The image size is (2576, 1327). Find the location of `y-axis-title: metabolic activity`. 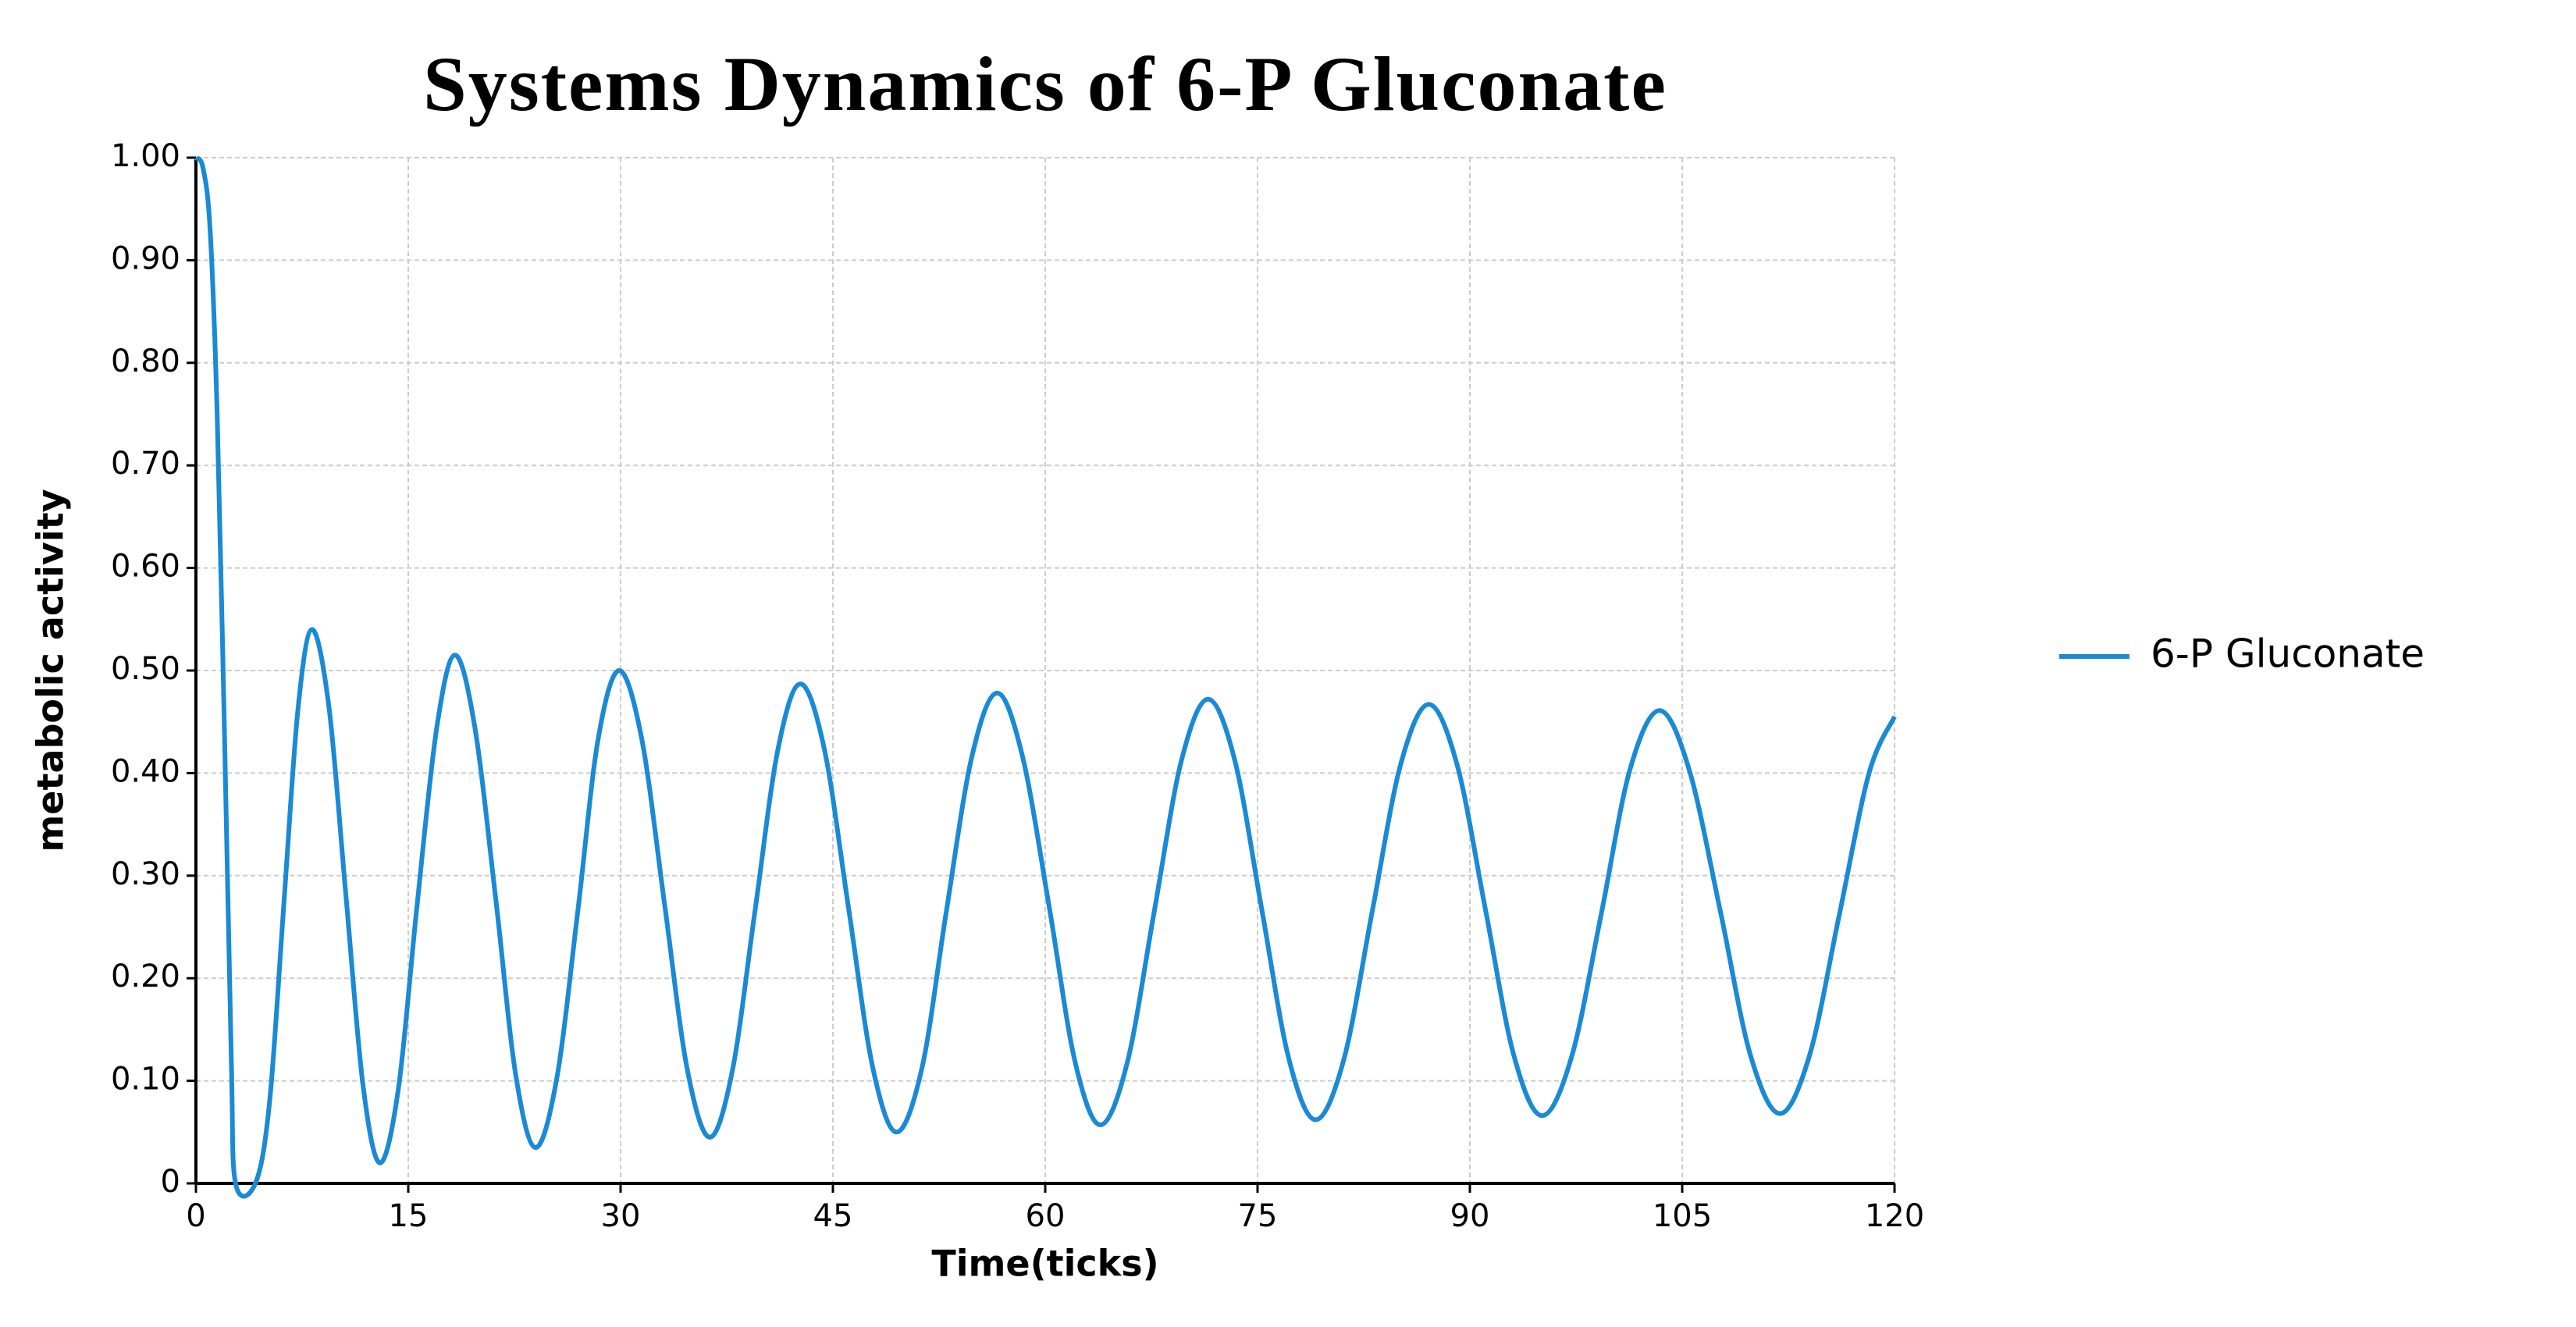

y-axis-title: metabolic activity is located at coordinates (51, 670).